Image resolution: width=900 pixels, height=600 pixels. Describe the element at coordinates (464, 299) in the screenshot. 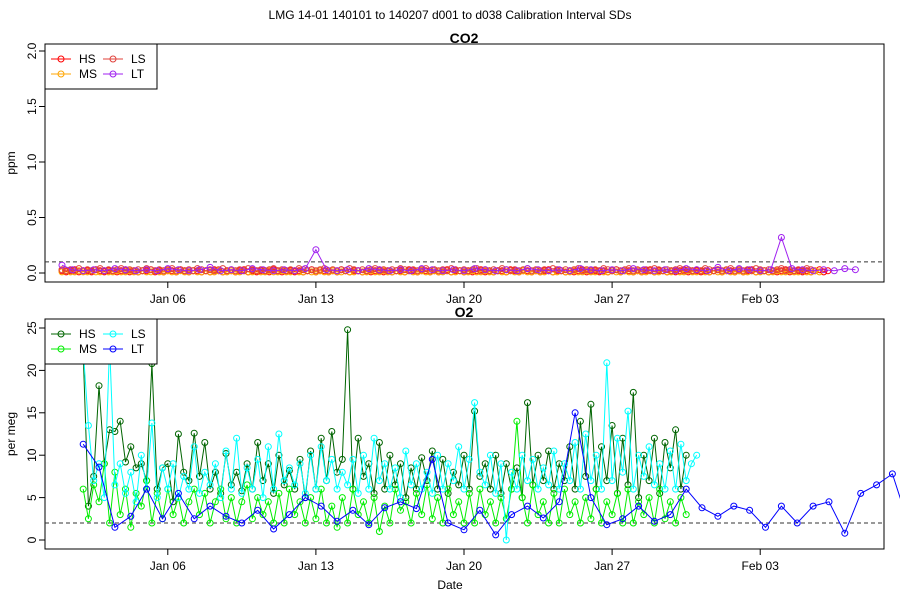

I see `co2-x-tick-label: Jan 20` at that location.